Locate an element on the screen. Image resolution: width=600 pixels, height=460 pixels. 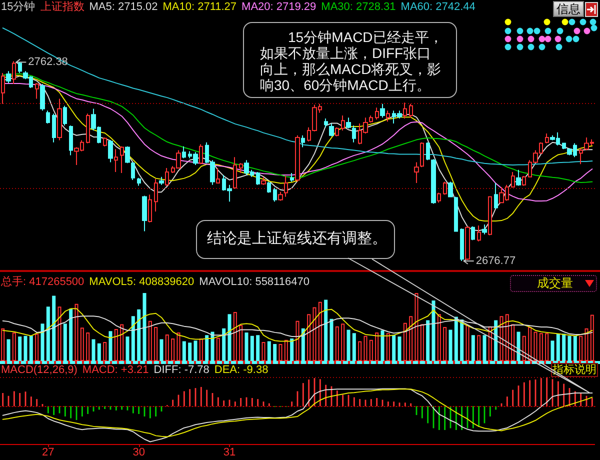
chart-title: 上证指数 is located at coordinates (62, 7).